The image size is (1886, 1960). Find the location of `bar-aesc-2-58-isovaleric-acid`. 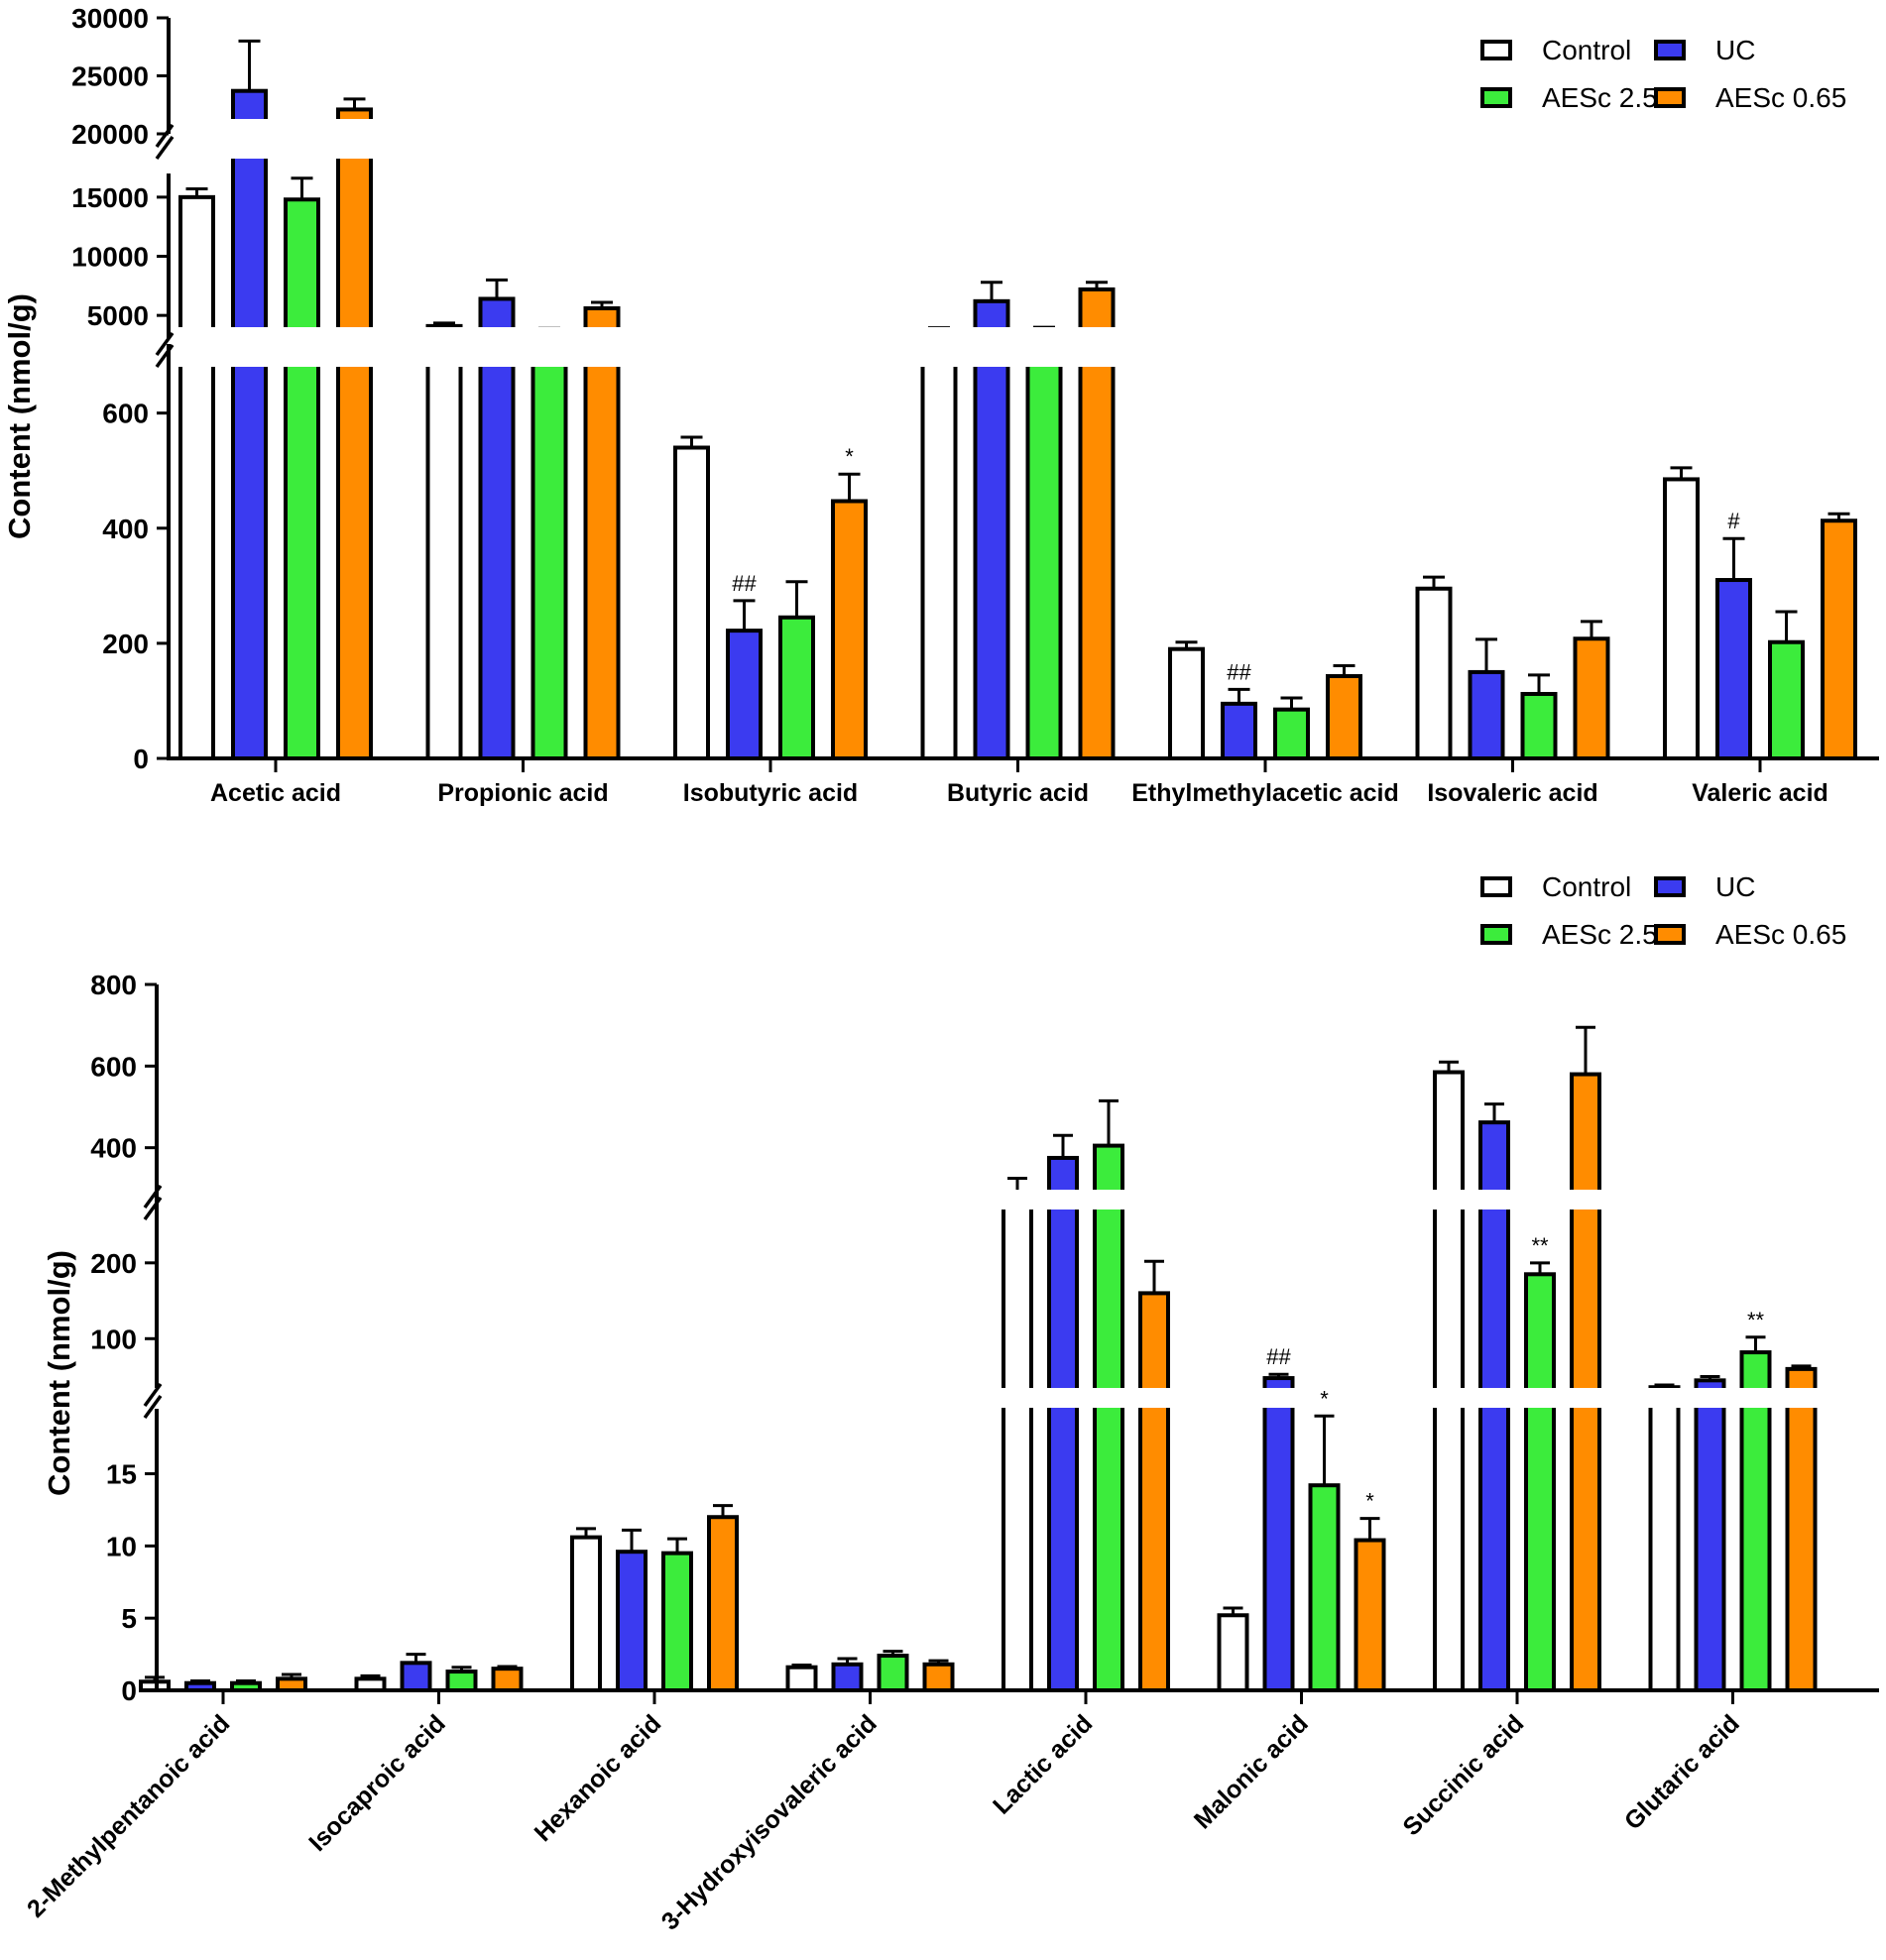

bar-aesc-2-58-isovaleric-acid is located at coordinates (1539, 726).